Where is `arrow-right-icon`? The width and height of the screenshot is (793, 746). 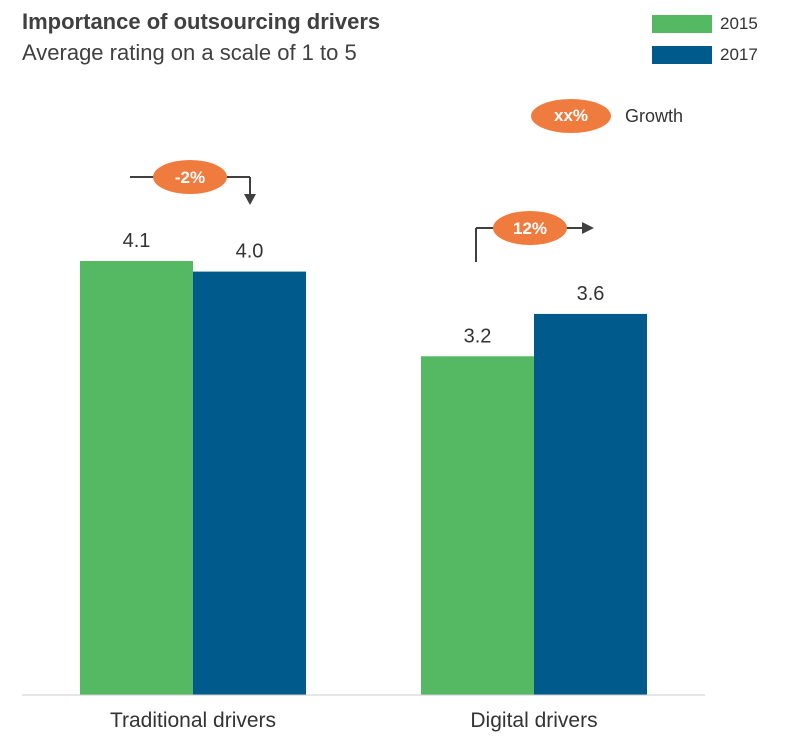 arrow-right-icon is located at coordinates (588, 228).